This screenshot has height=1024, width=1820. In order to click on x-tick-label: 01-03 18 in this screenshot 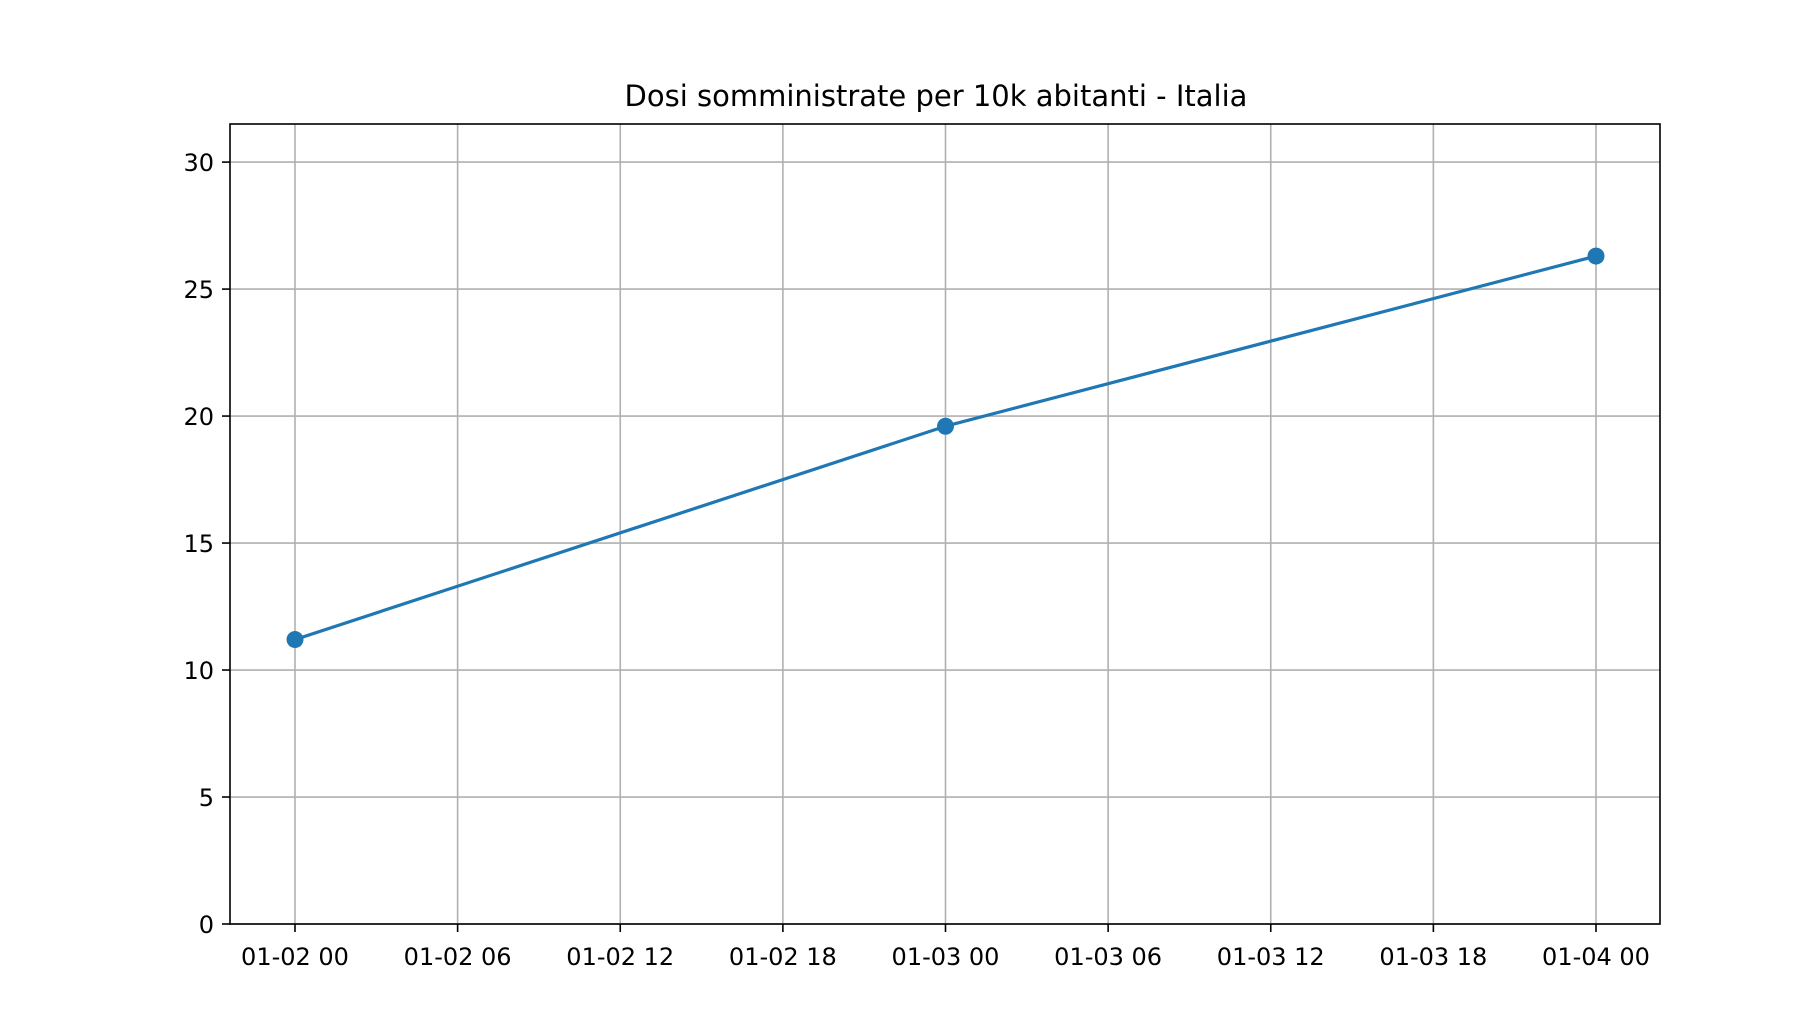, I will do `click(1433, 957)`.